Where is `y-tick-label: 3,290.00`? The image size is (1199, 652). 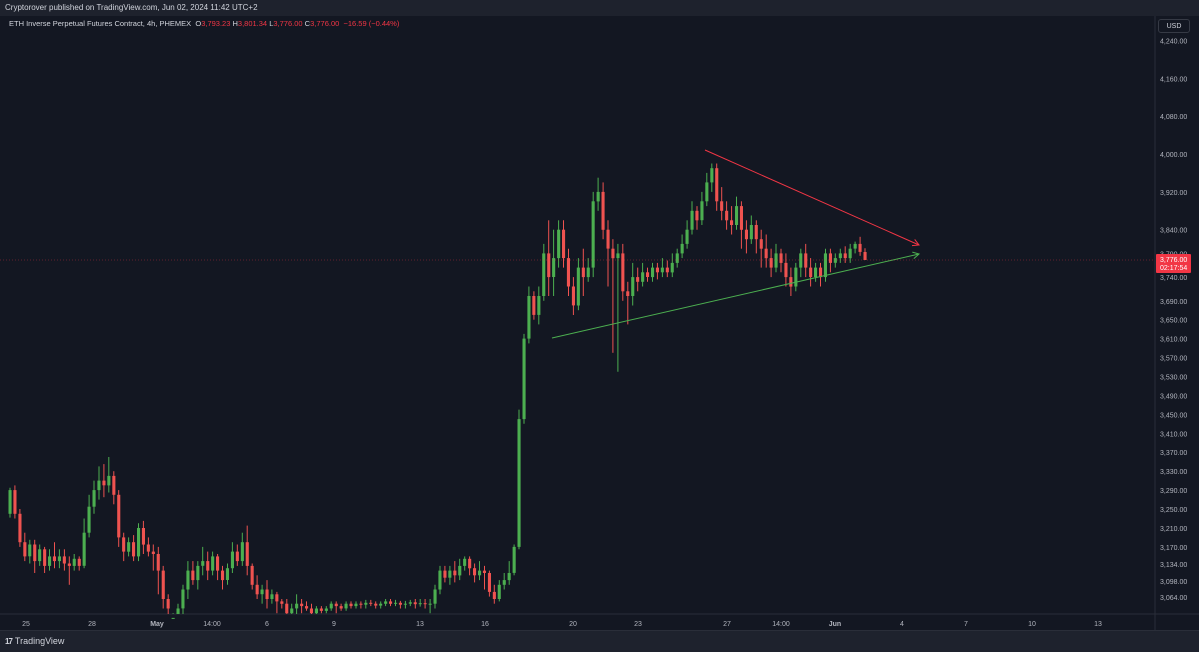 y-tick-label: 3,290.00 is located at coordinates (1173, 491).